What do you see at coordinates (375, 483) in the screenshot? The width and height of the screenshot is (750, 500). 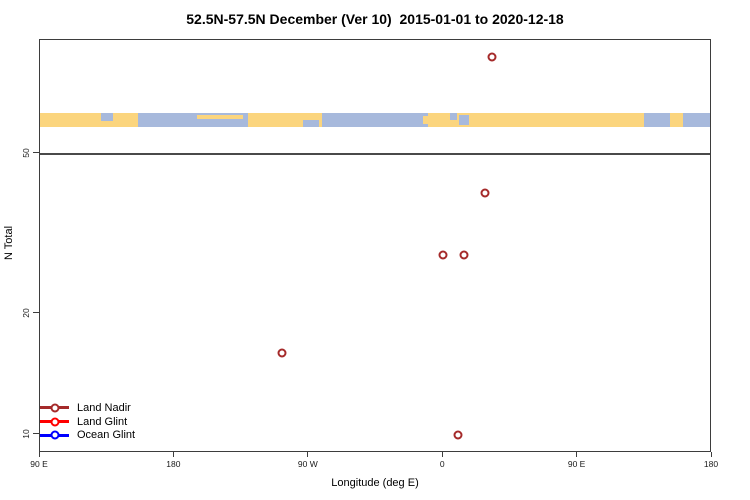 I see `x-axis-label: Longitude (deg E)` at bounding box center [375, 483].